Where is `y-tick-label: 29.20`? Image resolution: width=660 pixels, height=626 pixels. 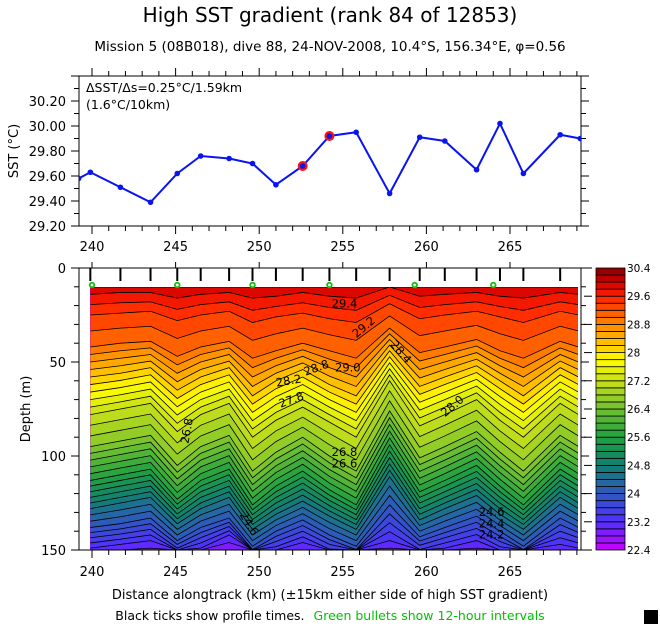
y-tick-label: 29.20 is located at coordinates (47, 227).